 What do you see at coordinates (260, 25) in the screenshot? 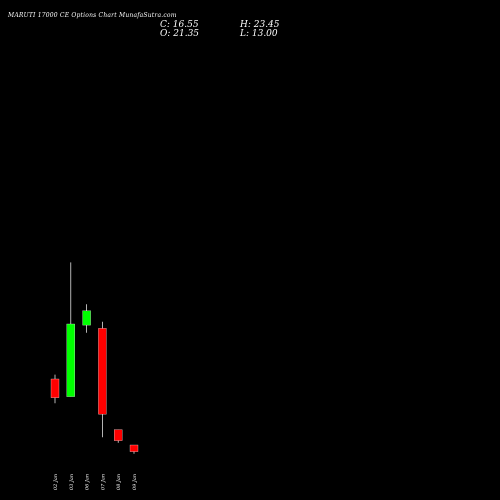
I see `high-value: H: 23.45` at bounding box center [260, 25].